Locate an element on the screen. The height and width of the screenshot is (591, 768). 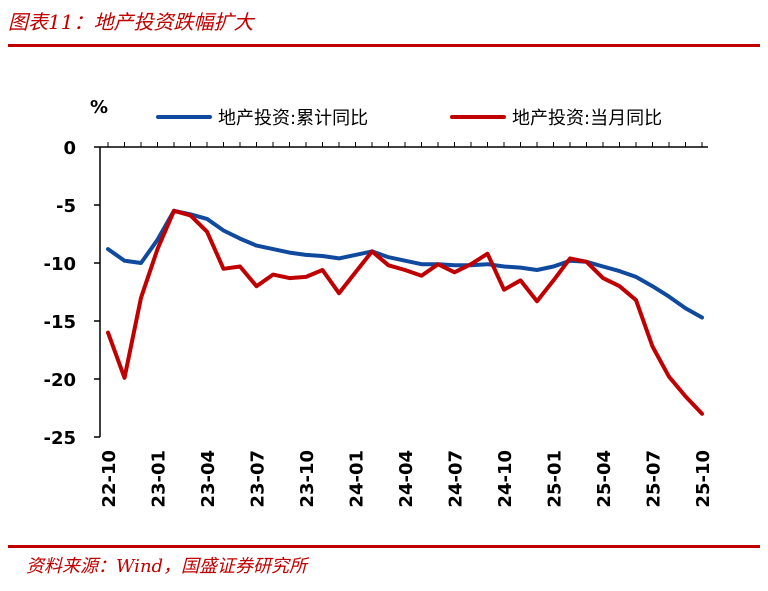
y-axis-label: % is located at coordinates (99, 107).